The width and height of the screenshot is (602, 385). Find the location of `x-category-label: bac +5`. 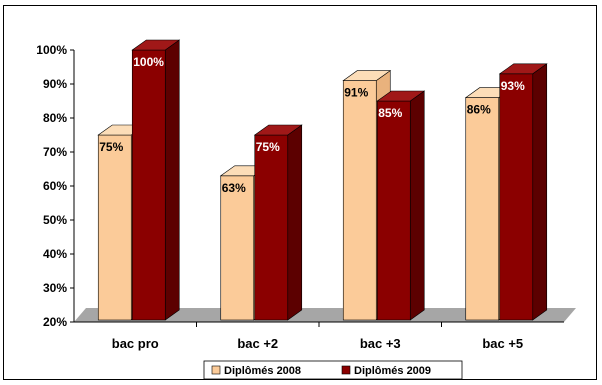

x-category-label: bac +5 is located at coordinates (502, 343).